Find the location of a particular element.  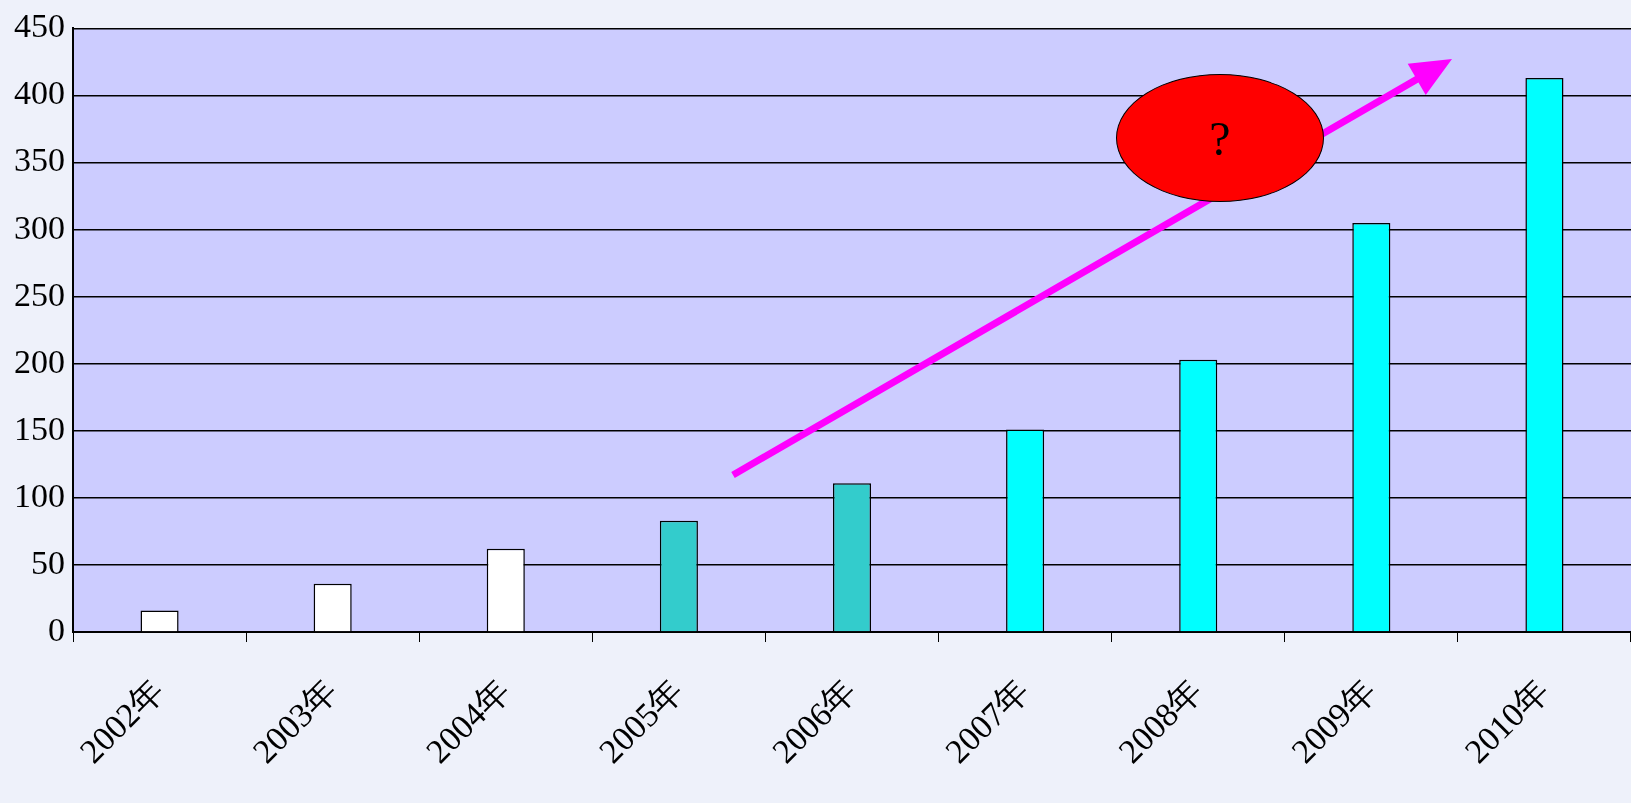

y-tick-label: 200 is located at coordinates (39, 361).